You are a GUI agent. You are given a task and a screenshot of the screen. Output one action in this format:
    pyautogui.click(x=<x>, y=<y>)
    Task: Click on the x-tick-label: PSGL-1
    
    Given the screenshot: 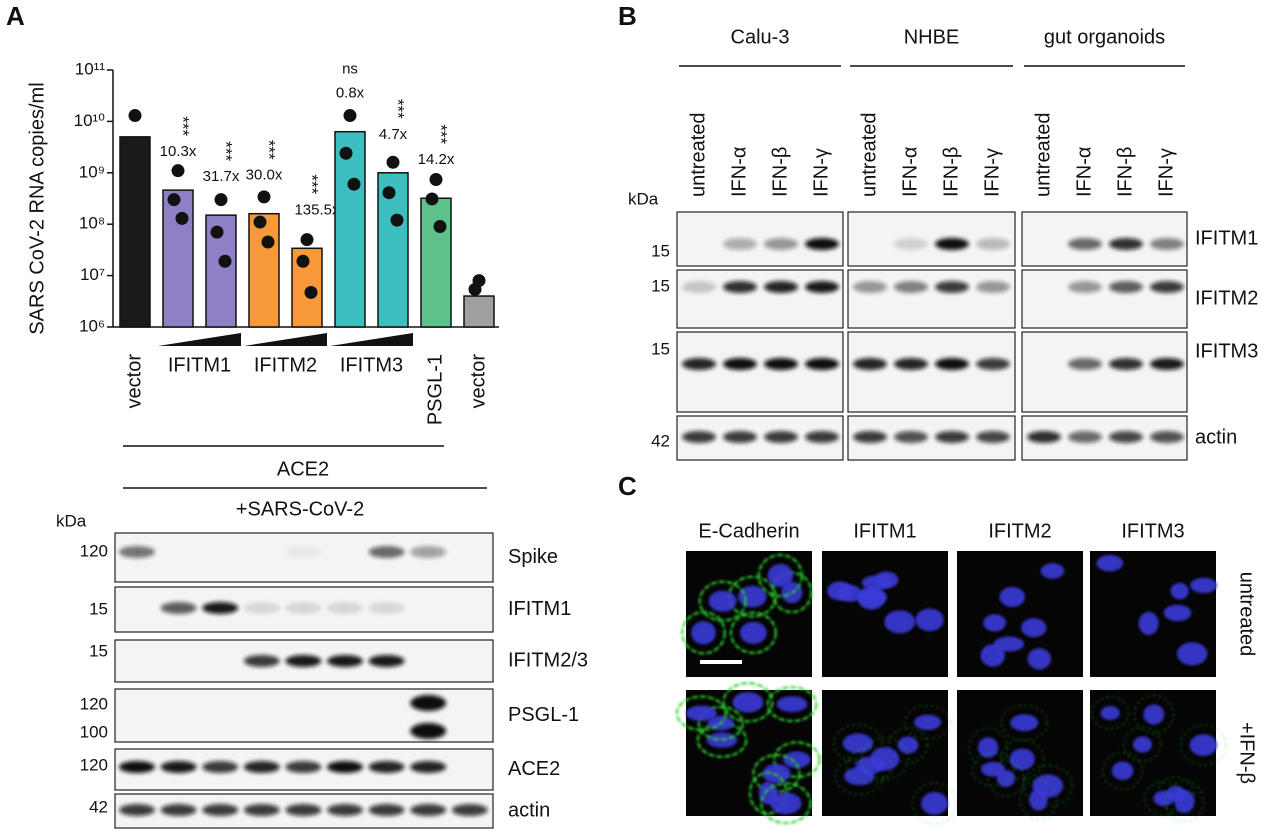 What is the action you would take?
    pyautogui.click(x=435, y=389)
    